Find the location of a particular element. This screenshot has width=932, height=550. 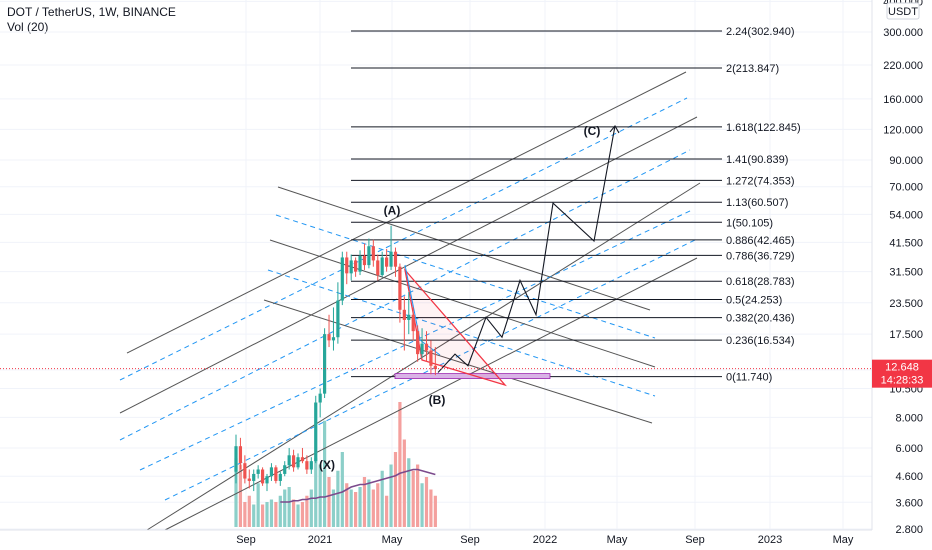

wedge-drawing is located at coordinates (455, 325).